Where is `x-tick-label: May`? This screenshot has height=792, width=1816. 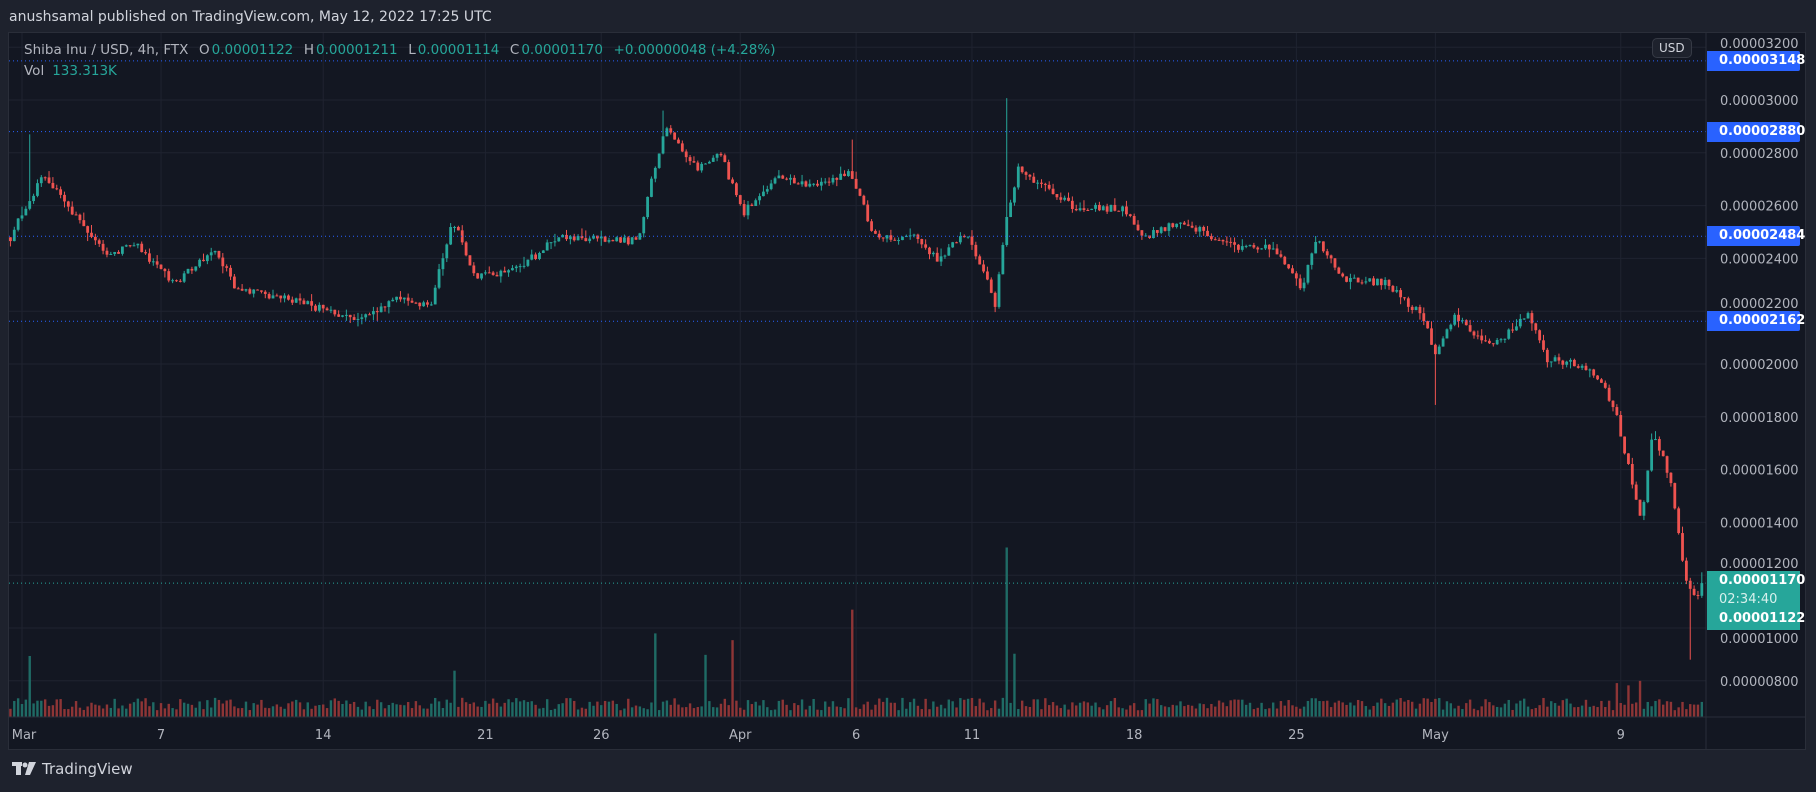
x-tick-label: May is located at coordinates (1435, 735).